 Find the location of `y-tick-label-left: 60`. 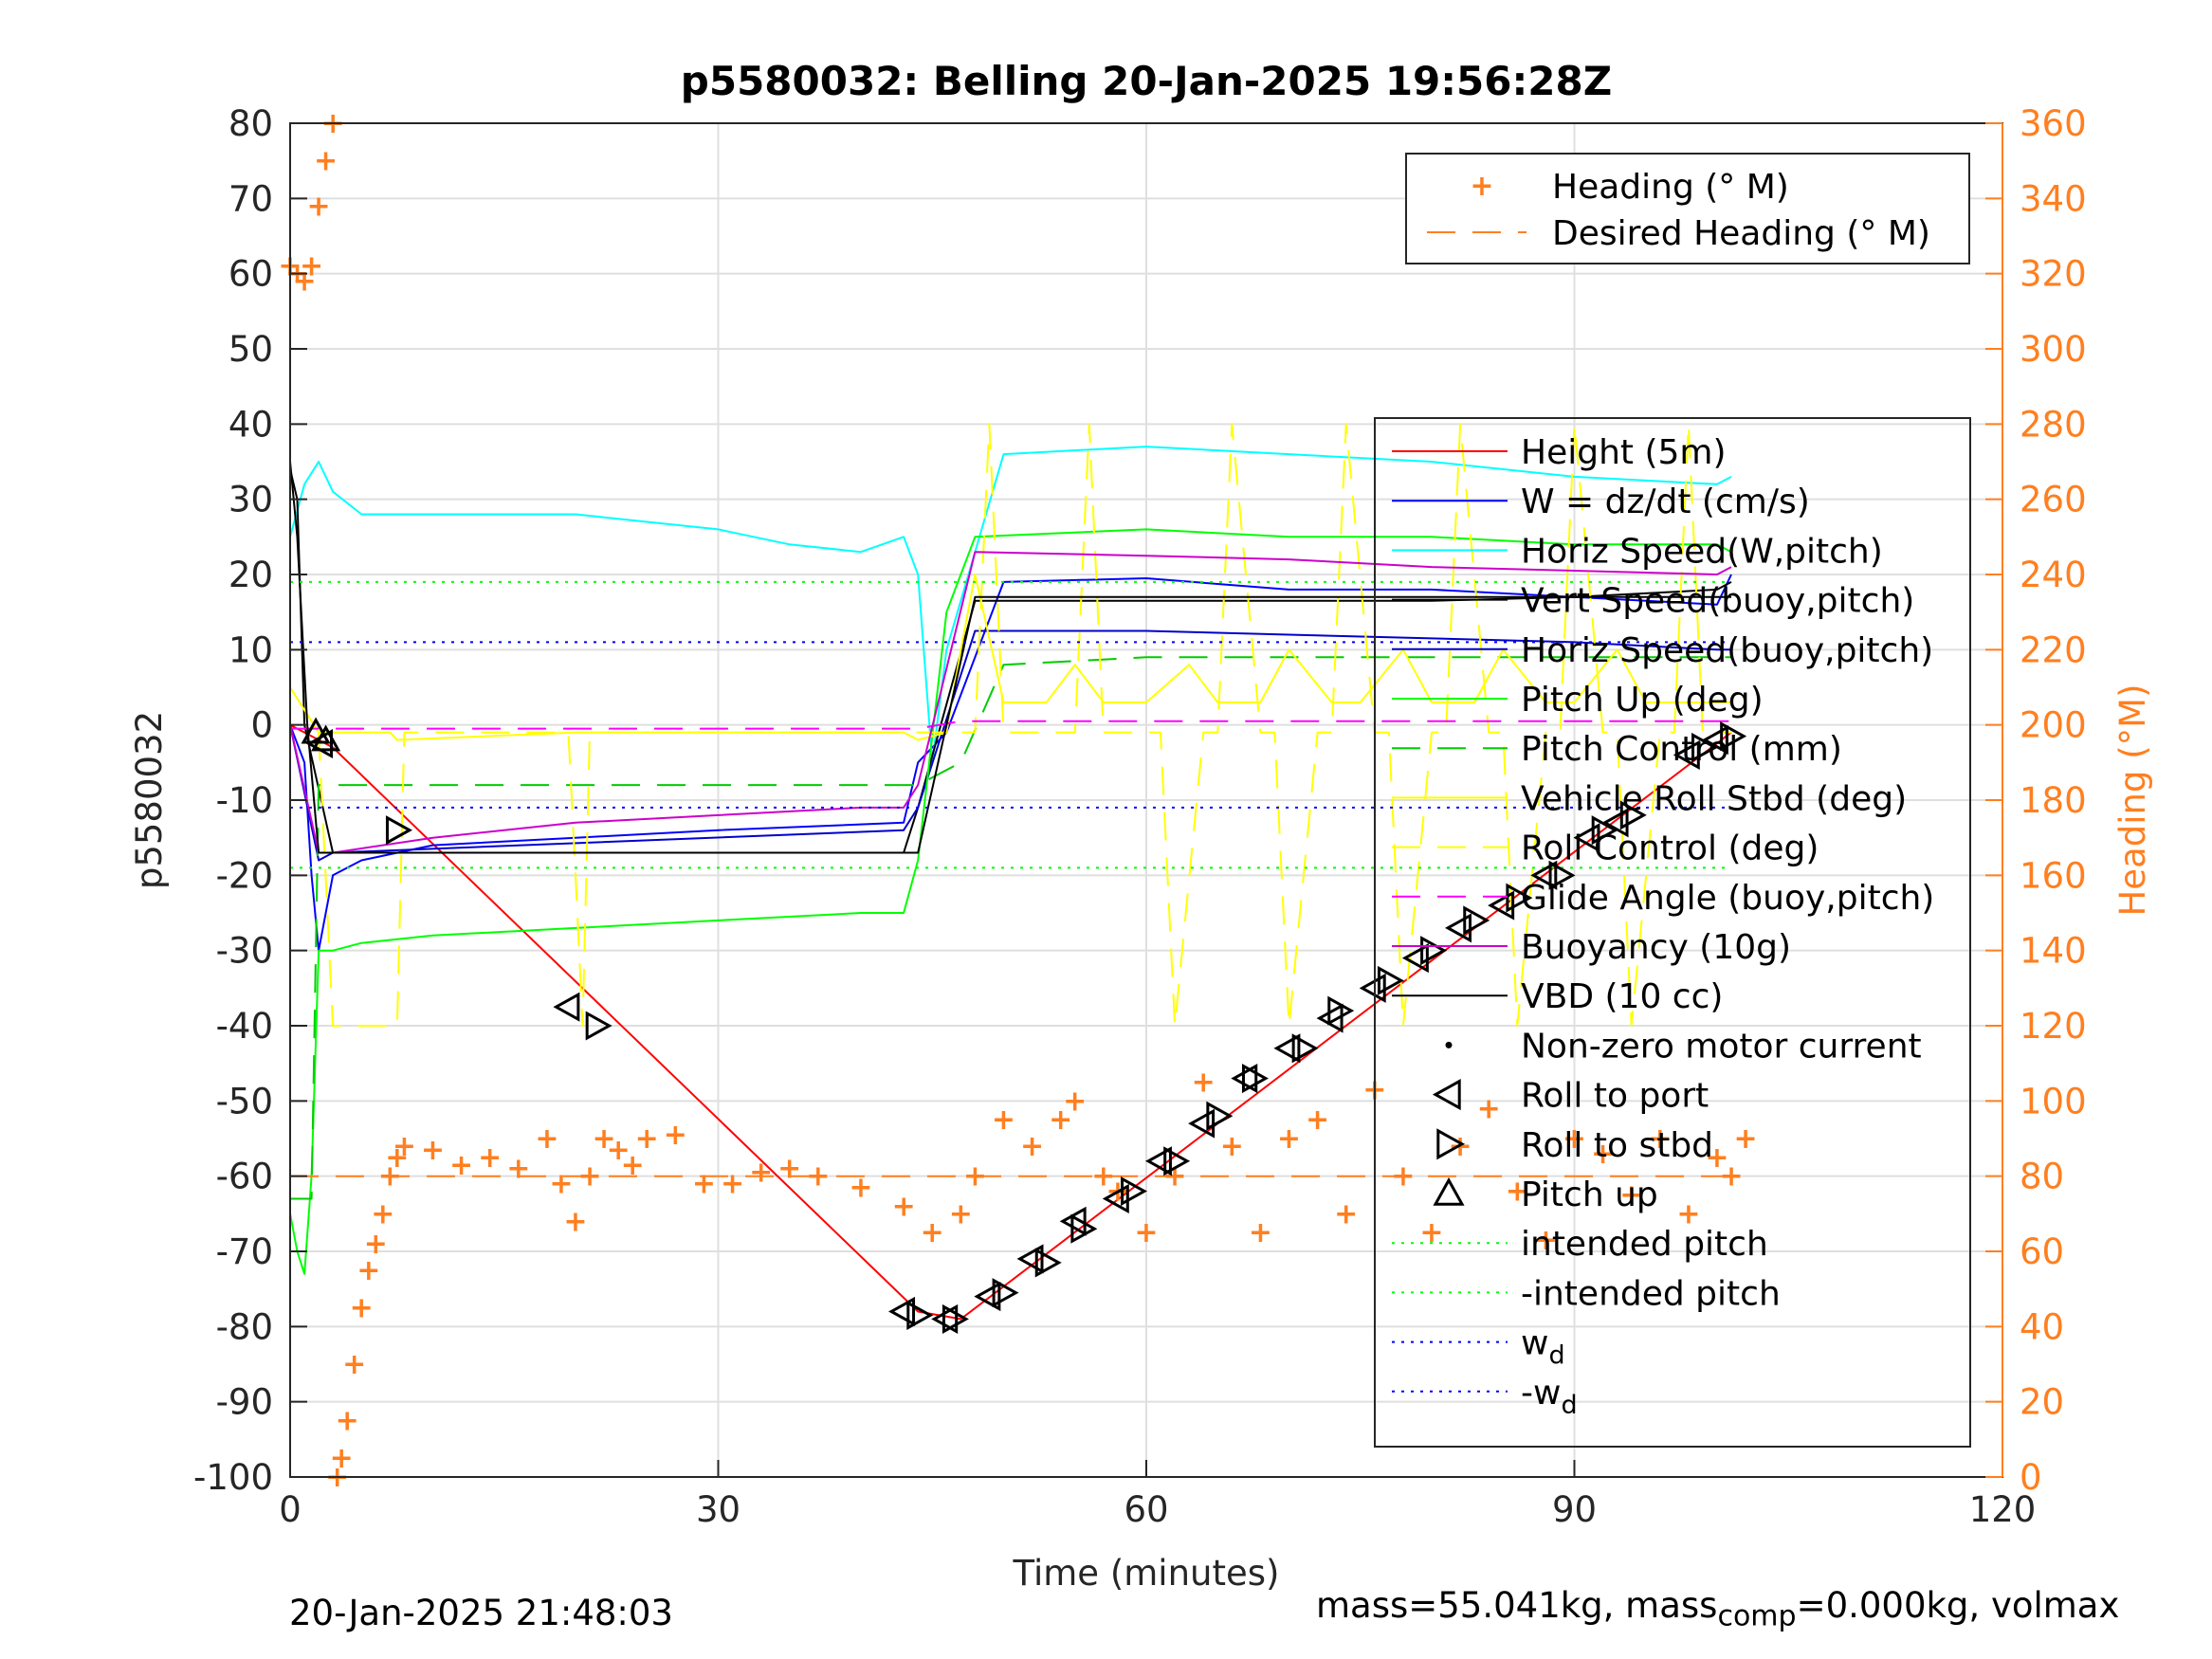

y-tick-label-left: 60 is located at coordinates (251, 274).